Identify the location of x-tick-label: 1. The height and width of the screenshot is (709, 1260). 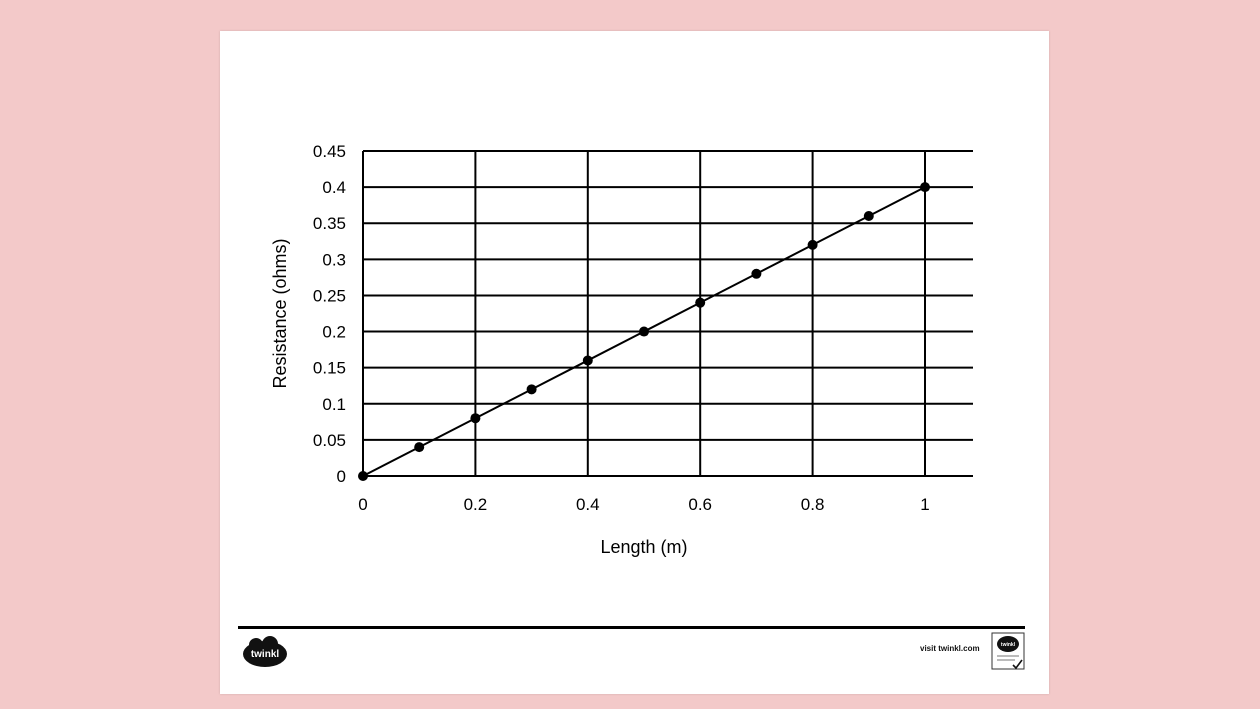
(924, 504).